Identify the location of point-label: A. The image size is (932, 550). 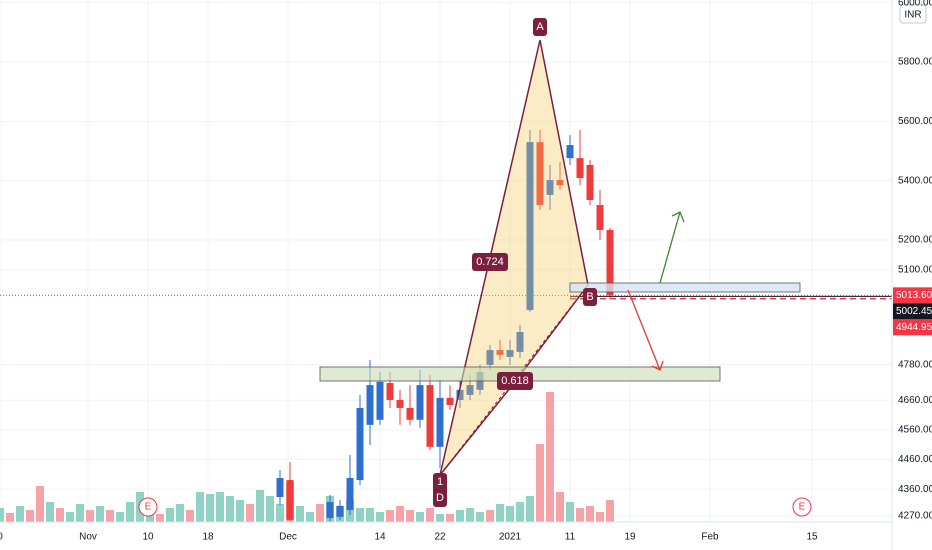
(540, 27).